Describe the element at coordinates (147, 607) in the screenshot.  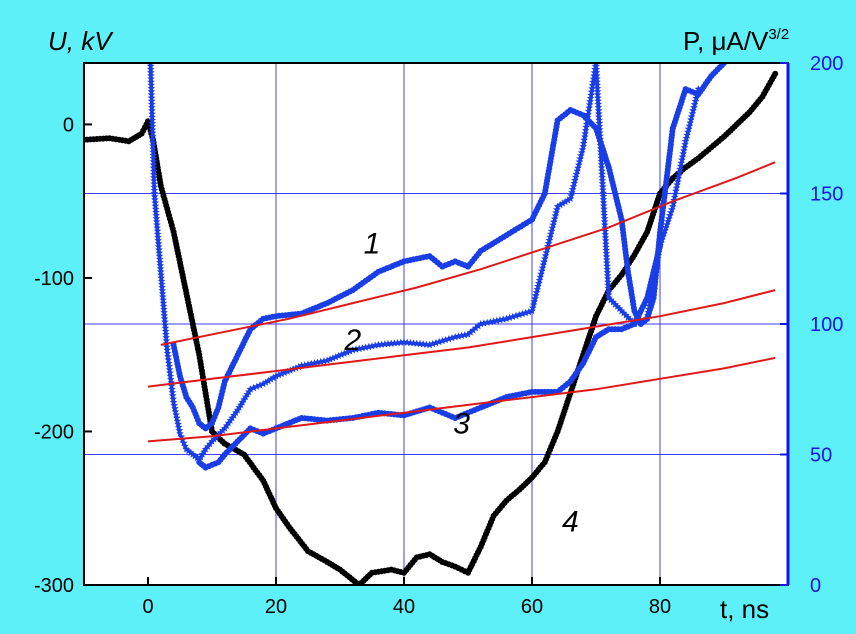
I see `x-tick-label: 0` at that location.